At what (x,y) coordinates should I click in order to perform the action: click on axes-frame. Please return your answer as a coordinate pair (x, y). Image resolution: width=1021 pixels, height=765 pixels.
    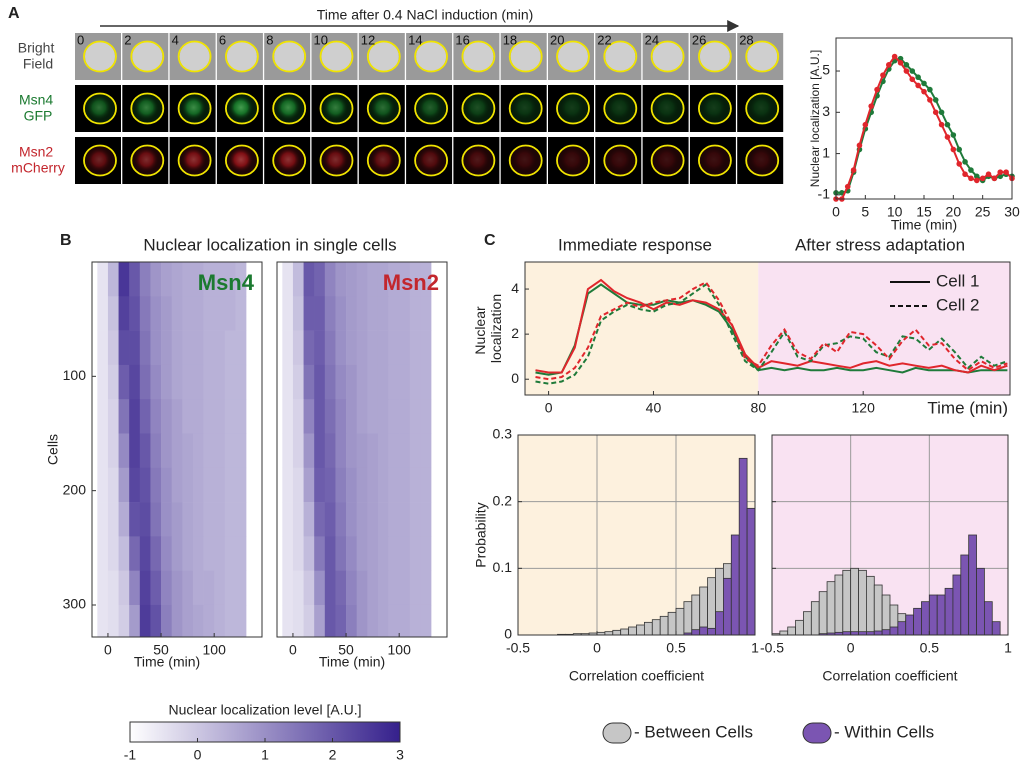
    Looking at the image, I should click on (890, 535).